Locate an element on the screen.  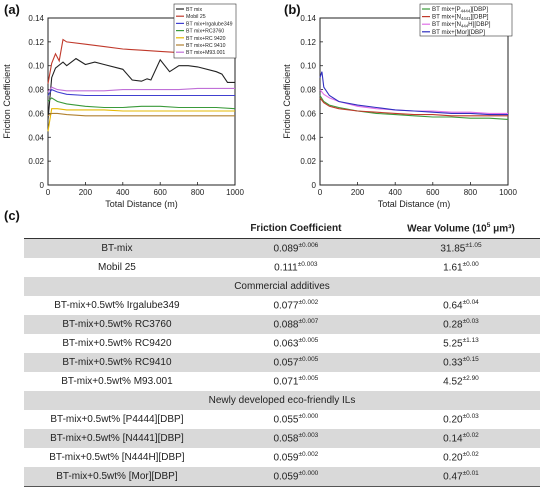
sample-name: BT-mix+0.5wt% [Mor][DBP] is located at coordinates (117, 477).